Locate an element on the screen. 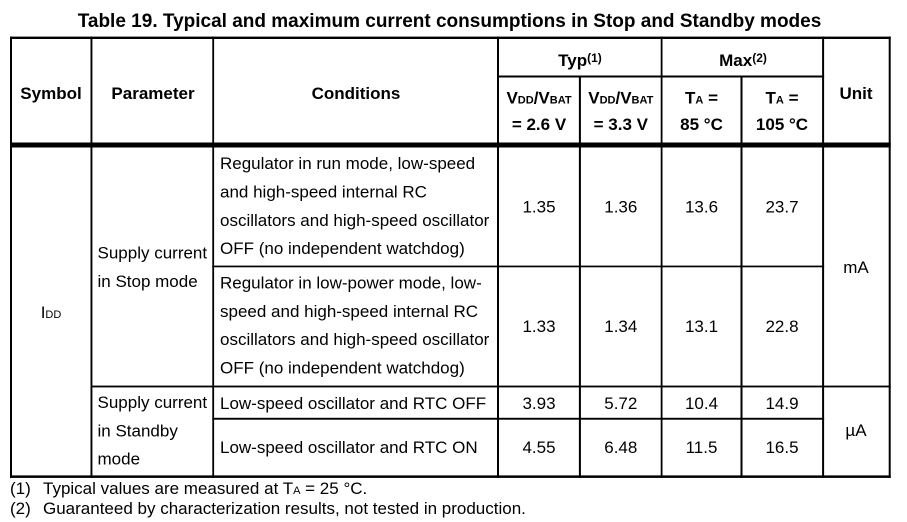 This screenshot has height=522, width=907. svg-text: 1.36 is located at coordinates (620, 207).